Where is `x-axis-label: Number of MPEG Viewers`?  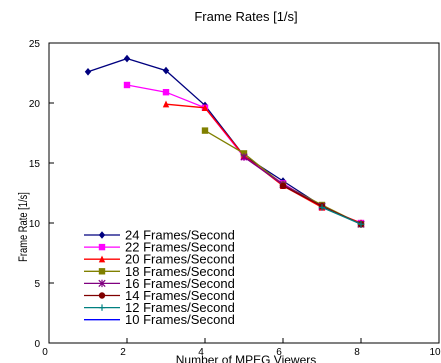 x-axis-label: Number of MPEG Viewers is located at coordinates (246, 358).